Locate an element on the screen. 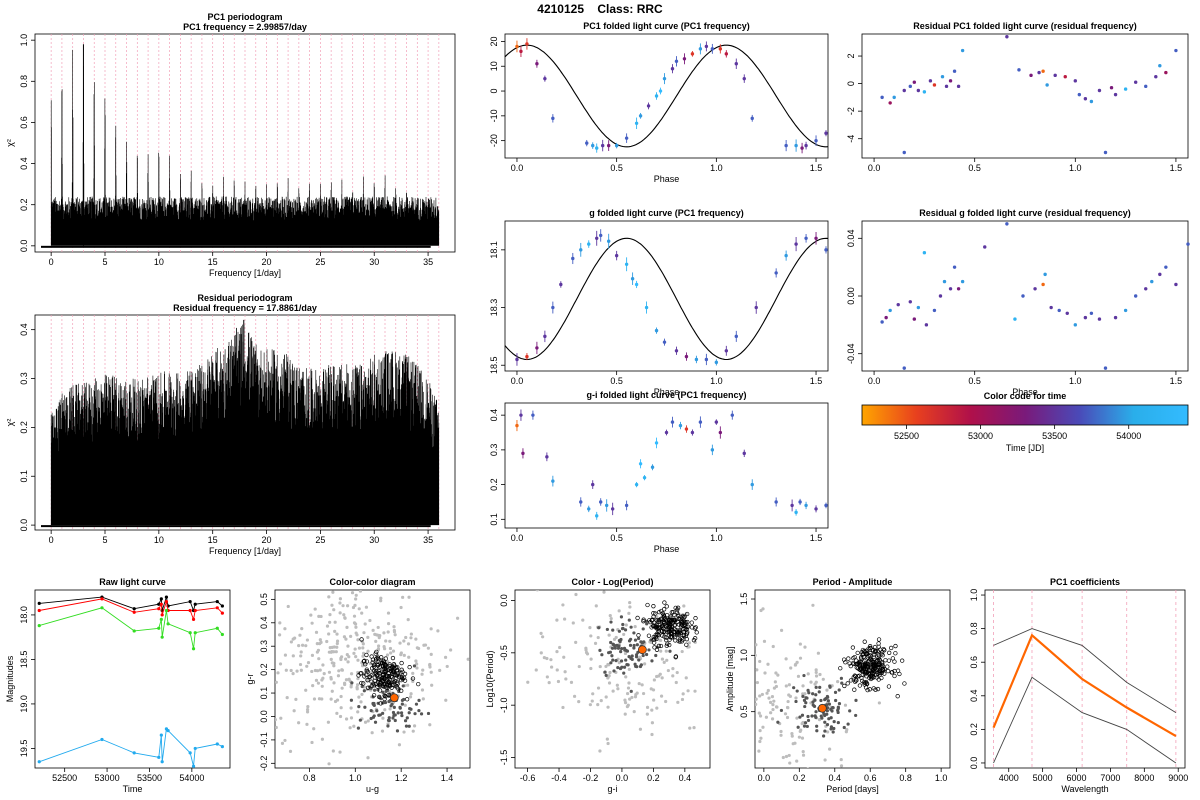 The height and width of the screenshot is (800, 1200). x-tick-label: 0.4 is located at coordinates (835, 778).